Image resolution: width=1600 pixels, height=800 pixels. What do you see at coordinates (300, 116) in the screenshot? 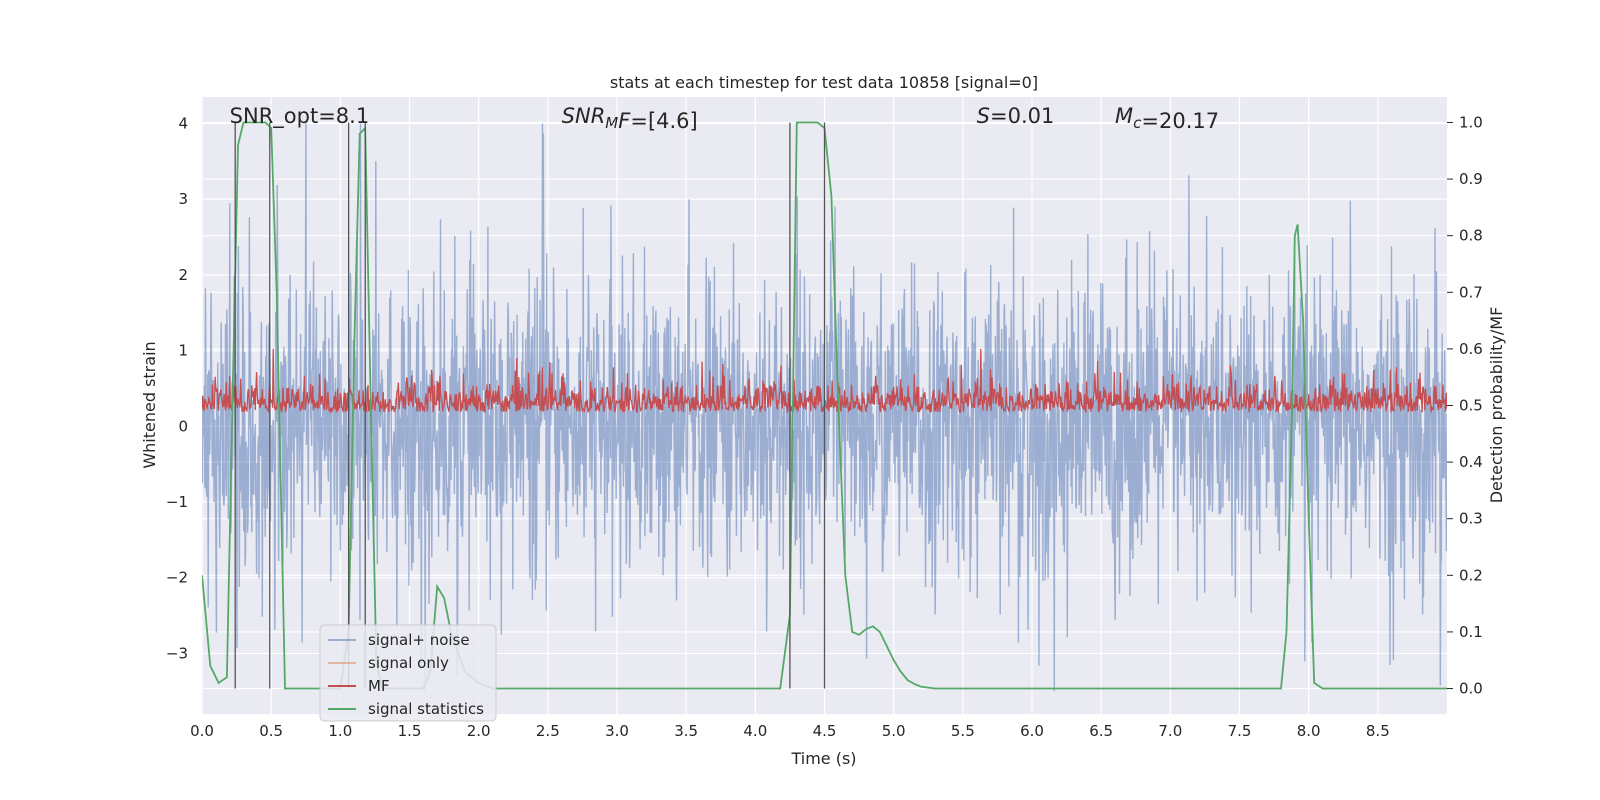
I see `annotation-0: SNR_opt=8.1` at bounding box center [300, 116].